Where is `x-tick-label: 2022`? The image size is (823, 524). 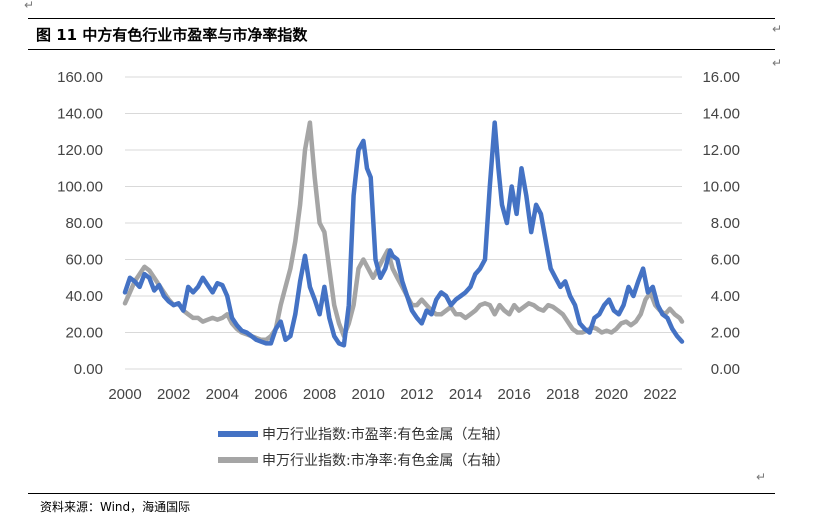
x-tick-label: 2022 is located at coordinates (659, 394).